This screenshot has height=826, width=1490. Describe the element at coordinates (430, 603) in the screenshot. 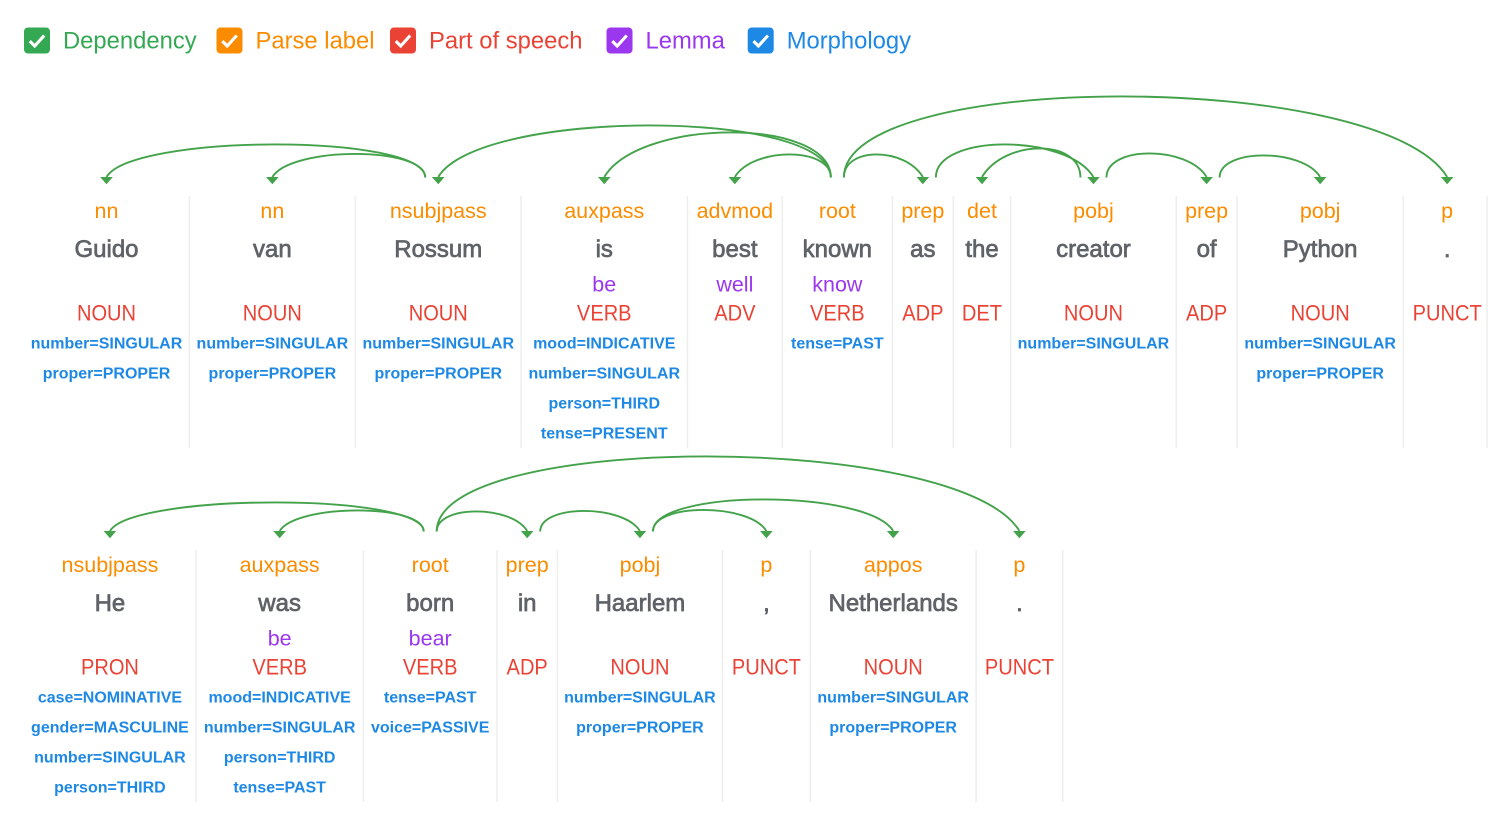

I see `svg-text: born` at that location.